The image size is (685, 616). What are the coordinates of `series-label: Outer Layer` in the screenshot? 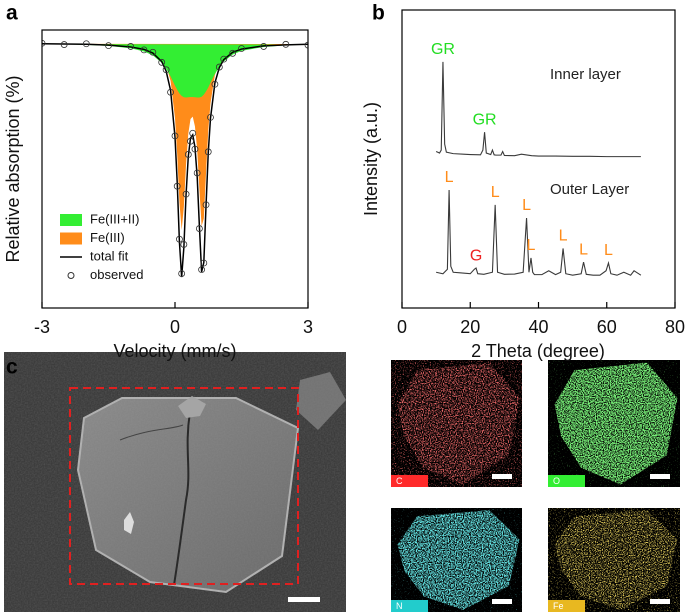 It's located at (589, 189).